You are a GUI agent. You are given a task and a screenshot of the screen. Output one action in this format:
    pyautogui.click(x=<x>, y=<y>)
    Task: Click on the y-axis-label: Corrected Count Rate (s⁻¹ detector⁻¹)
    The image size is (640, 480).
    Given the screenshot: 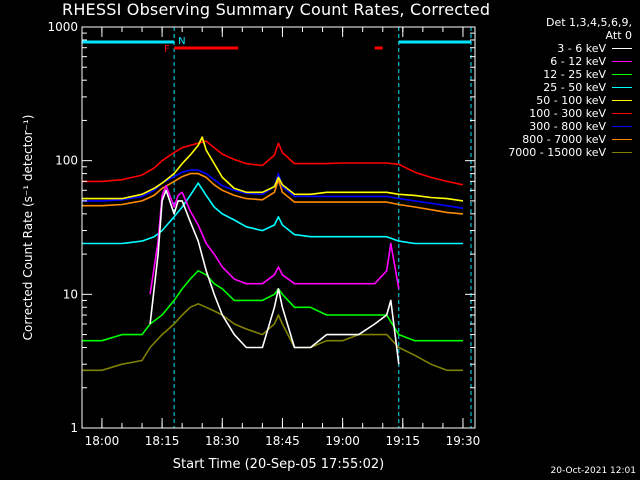 What is the action you would take?
    pyautogui.click(x=28, y=228)
    